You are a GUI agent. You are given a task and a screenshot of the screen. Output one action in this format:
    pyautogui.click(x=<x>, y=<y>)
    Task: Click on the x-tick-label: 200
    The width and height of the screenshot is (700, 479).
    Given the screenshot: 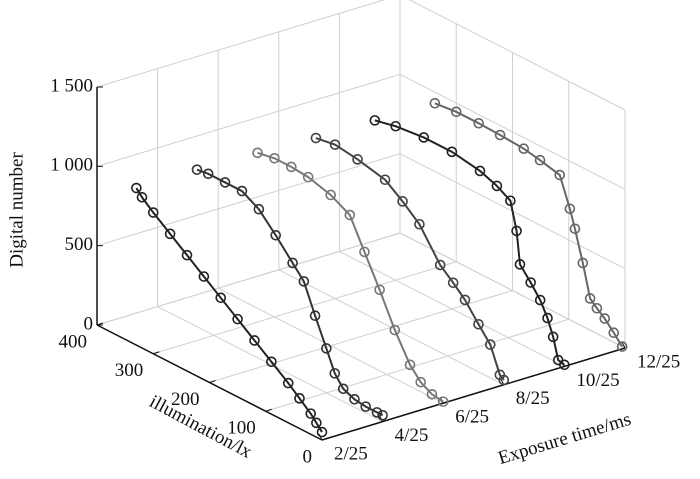 What is the action you would take?
    pyautogui.click(x=185, y=399)
    